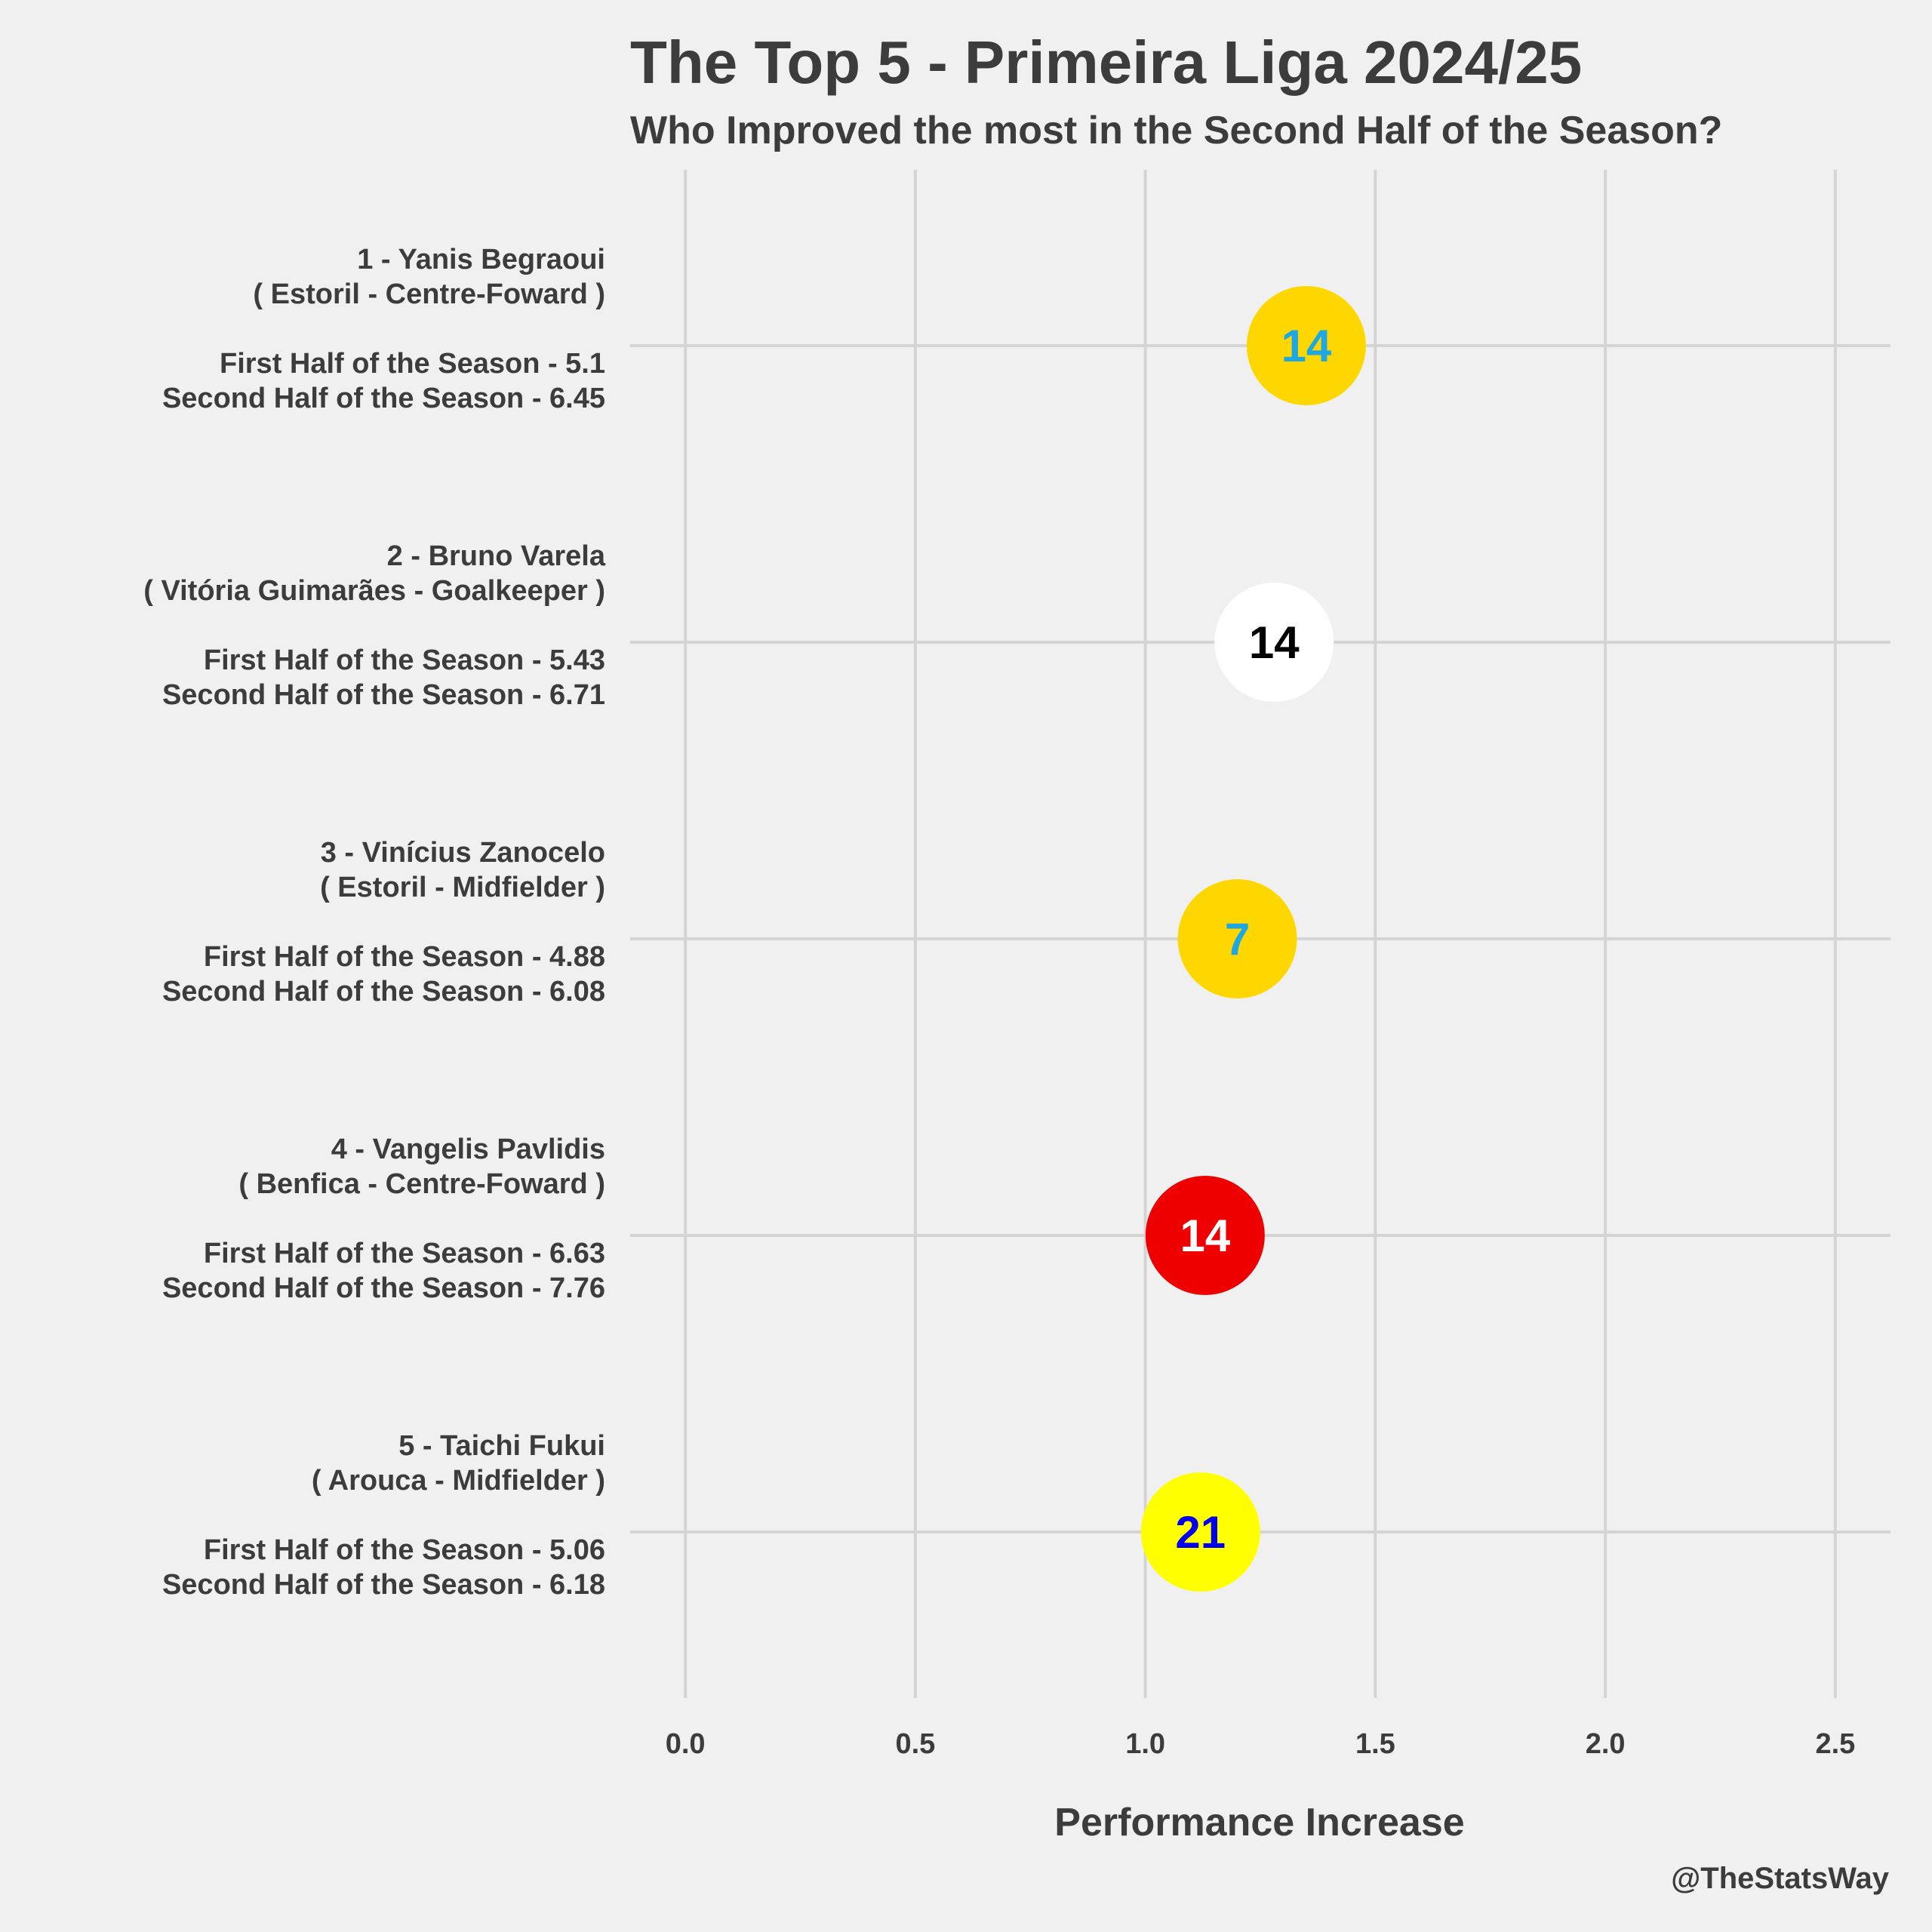 The height and width of the screenshot is (1932, 1932). I want to click on x-tick-label: 1.5, so click(1375, 1744).